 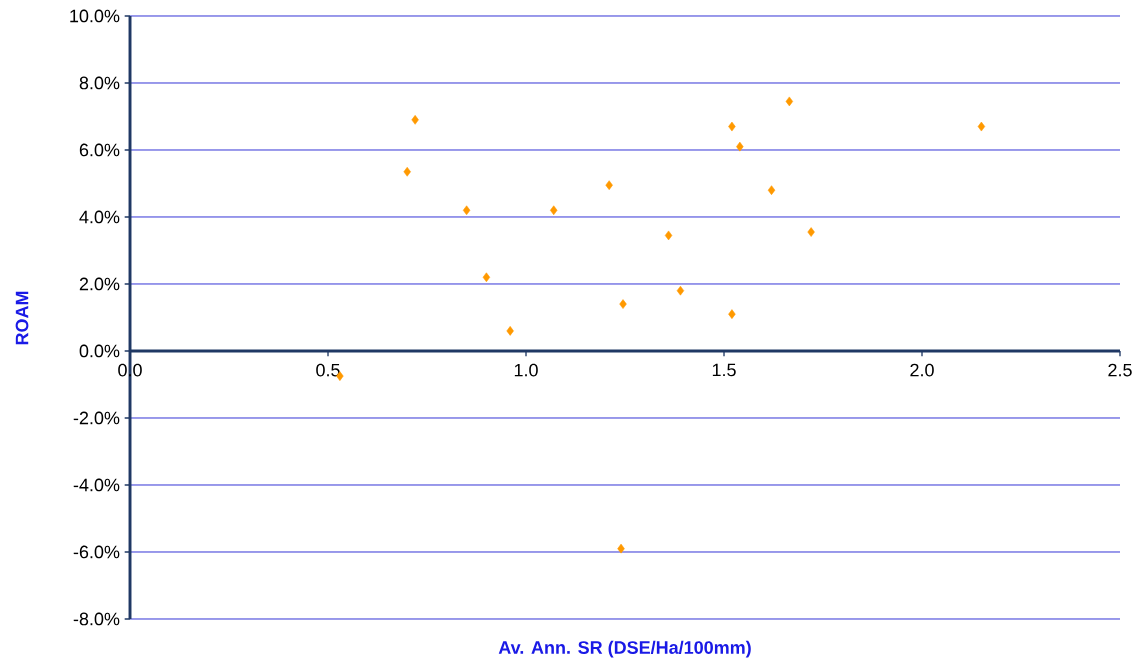 What do you see at coordinates (99, 351) in the screenshot?
I see `y-tick-label: 0.0%` at bounding box center [99, 351].